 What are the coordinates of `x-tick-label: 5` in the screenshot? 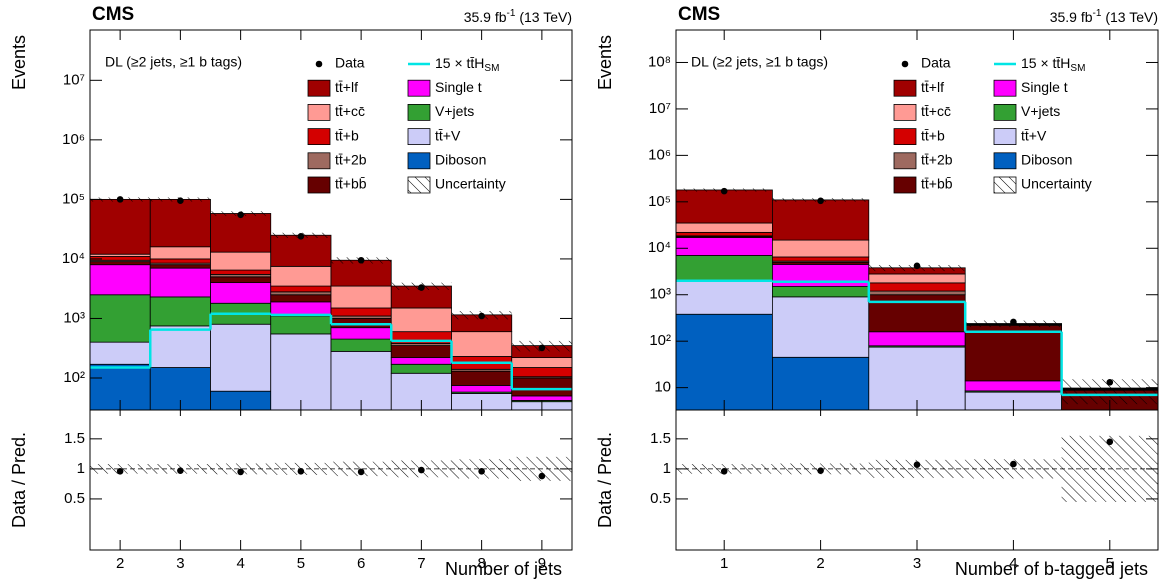 It's located at (1110, 563).